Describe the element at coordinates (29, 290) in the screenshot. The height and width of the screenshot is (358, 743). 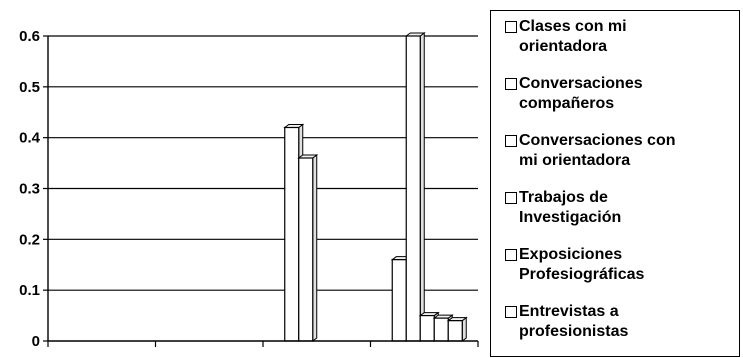
I see `y-tick-label: 0.1` at that location.